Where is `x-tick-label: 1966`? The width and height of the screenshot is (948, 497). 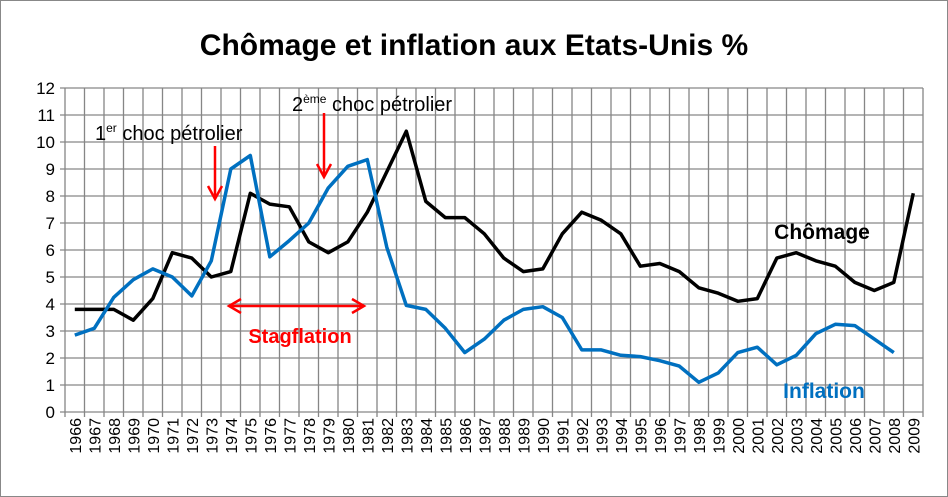 x-tick-label: 1966 is located at coordinates (76, 436).